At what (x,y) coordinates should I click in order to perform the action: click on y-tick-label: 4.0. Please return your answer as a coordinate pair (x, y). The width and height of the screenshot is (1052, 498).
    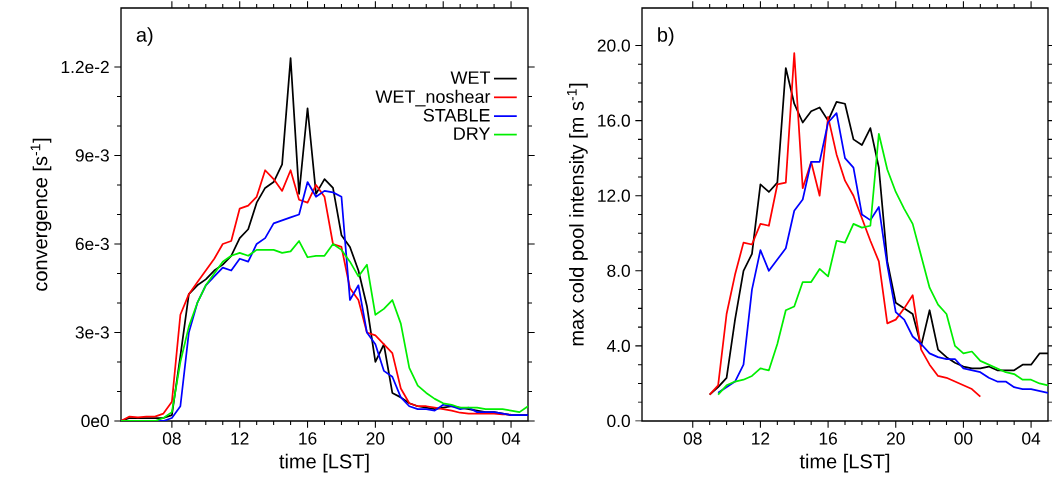
    Looking at the image, I should click on (618, 346).